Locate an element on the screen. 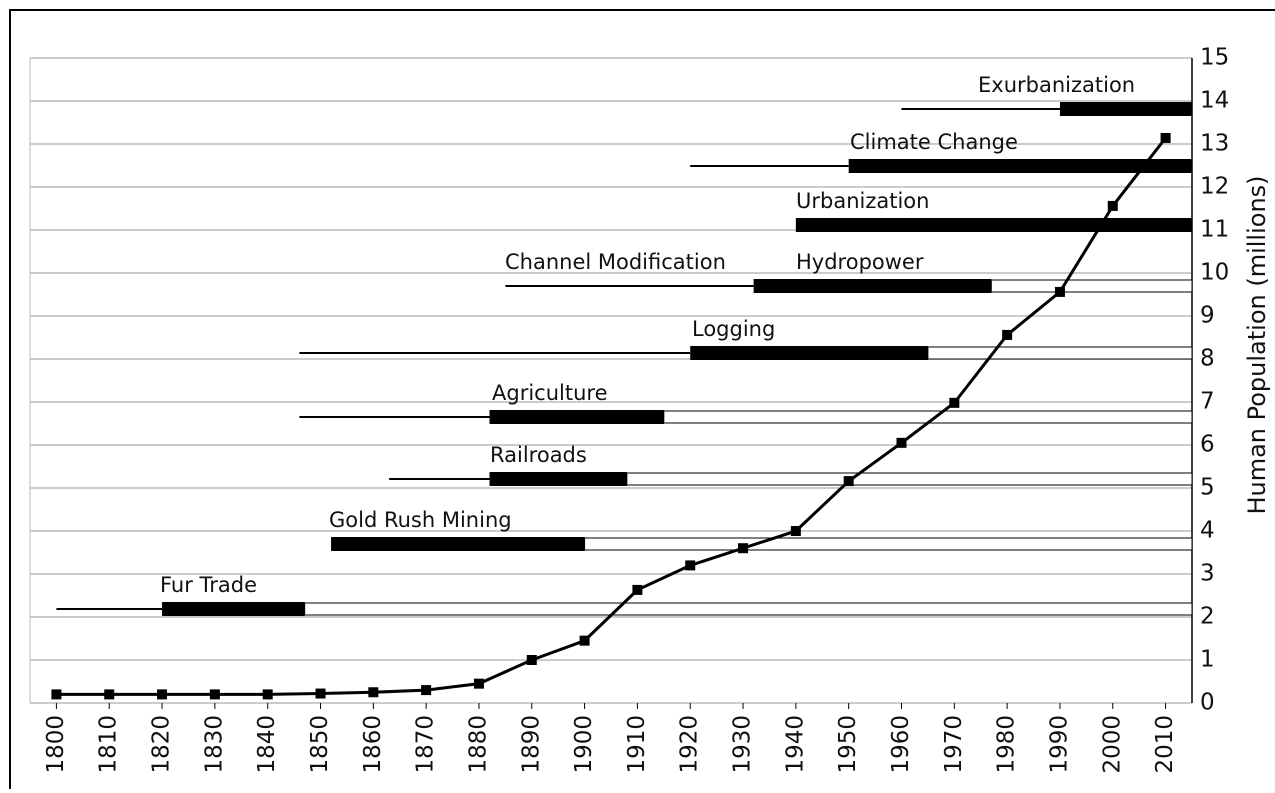 This screenshot has width=1275, height=793. timeline-label: Railroads is located at coordinates (538, 455).